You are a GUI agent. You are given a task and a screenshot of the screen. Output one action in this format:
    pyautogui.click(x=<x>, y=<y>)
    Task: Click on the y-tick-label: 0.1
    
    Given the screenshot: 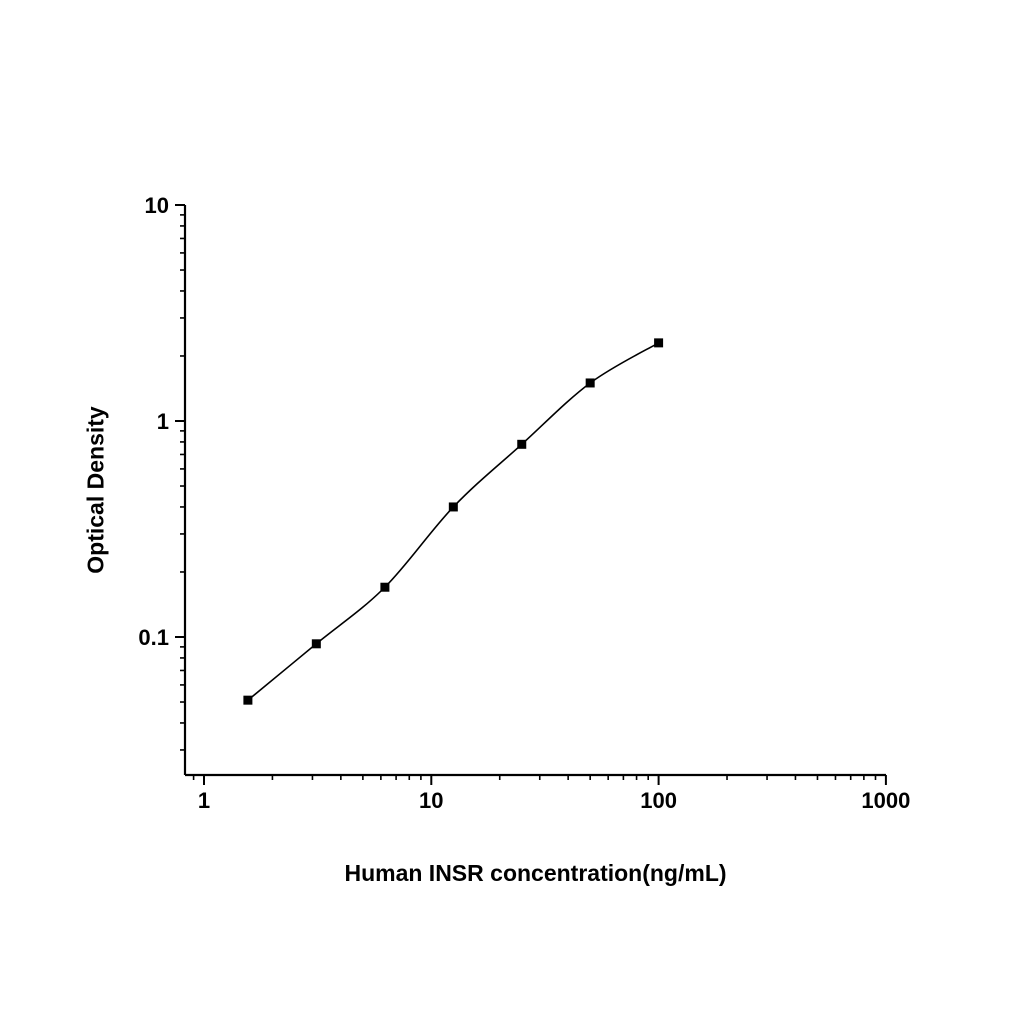 What is the action you would take?
    pyautogui.click(x=153, y=637)
    